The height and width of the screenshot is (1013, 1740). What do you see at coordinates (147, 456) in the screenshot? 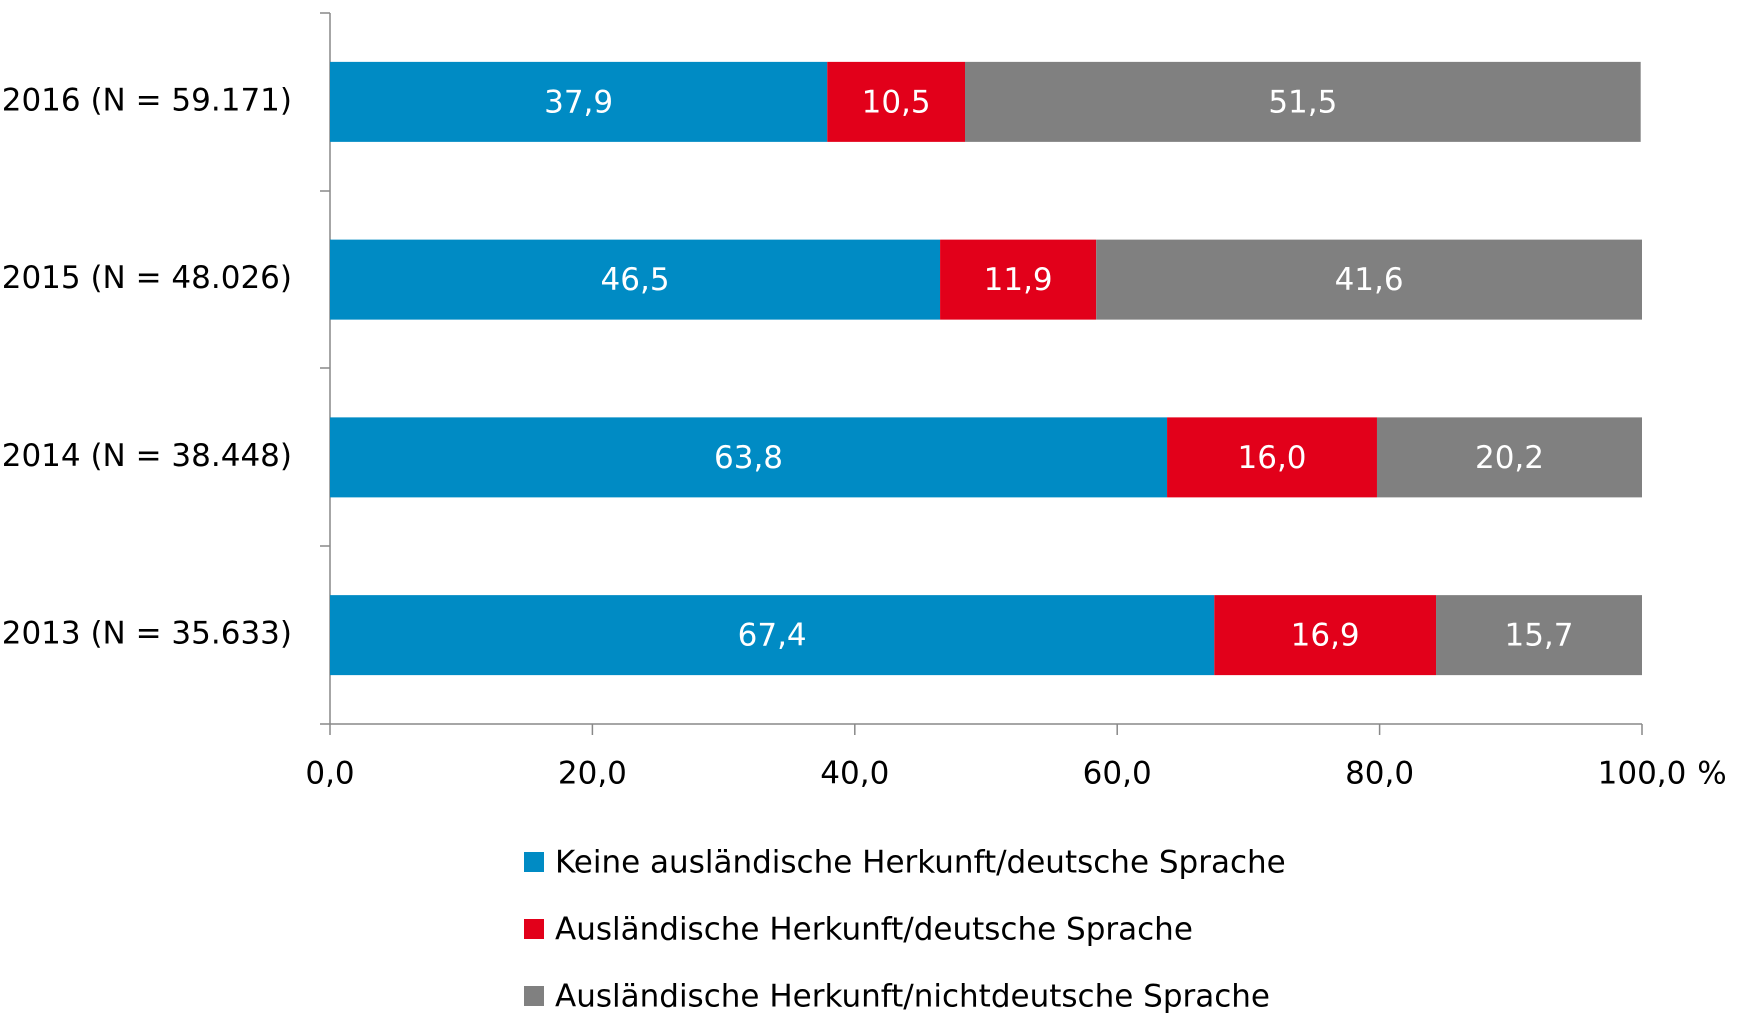
I see `y-tick-label: 2014 (N = 38.448)` at bounding box center [147, 456].